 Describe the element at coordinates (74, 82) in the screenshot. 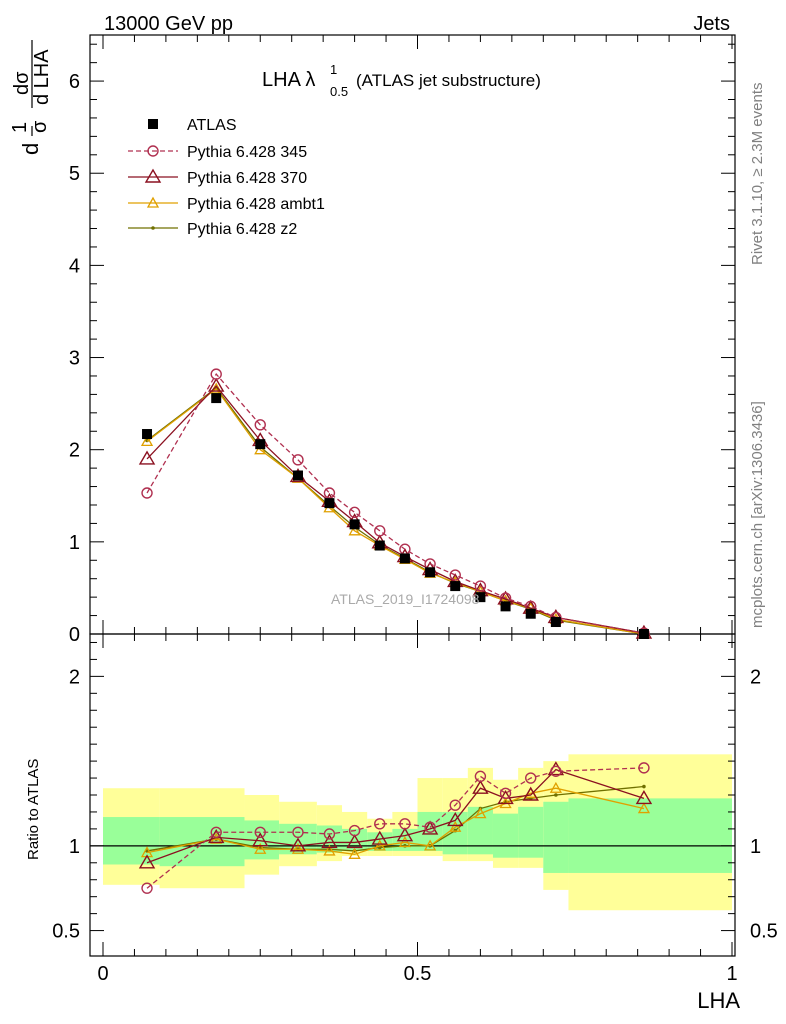

I see `main-ytick-label: 6` at that location.